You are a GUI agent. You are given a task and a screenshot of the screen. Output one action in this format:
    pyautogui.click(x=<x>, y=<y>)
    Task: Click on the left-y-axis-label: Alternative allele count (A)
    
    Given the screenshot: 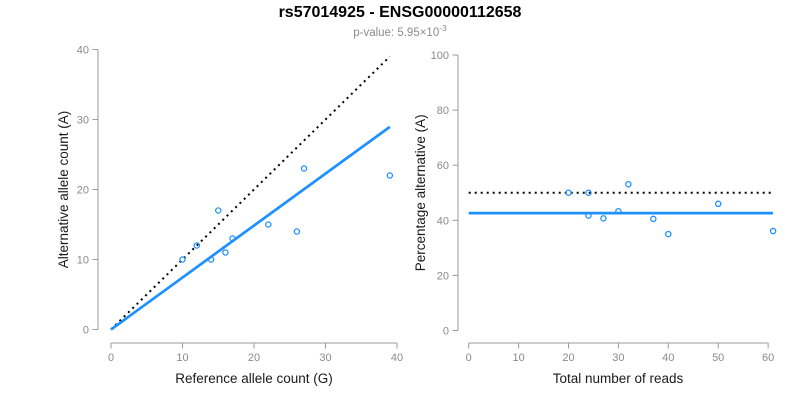 What is the action you would take?
    pyautogui.click(x=63, y=190)
    